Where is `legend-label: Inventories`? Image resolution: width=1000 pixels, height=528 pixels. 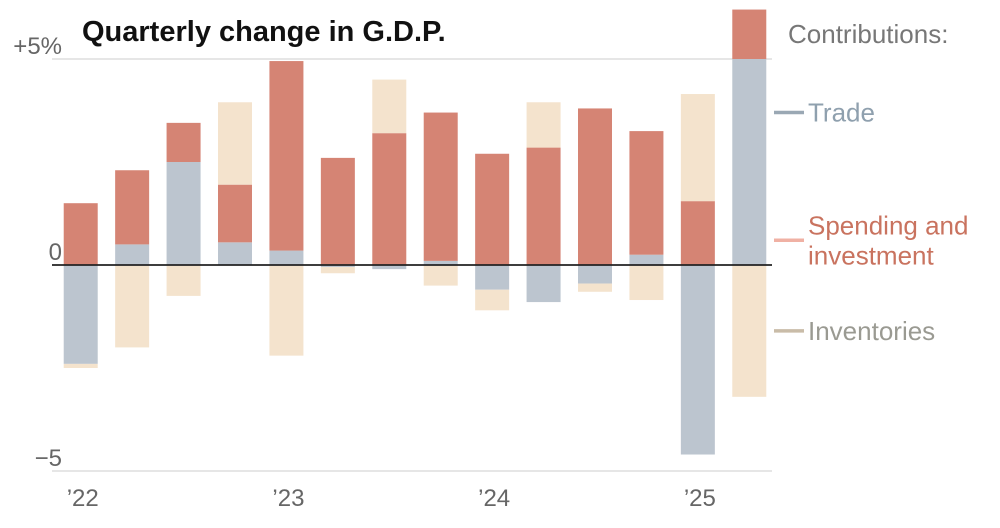 legend-label: Inventories is located at coordinates (871, 331).